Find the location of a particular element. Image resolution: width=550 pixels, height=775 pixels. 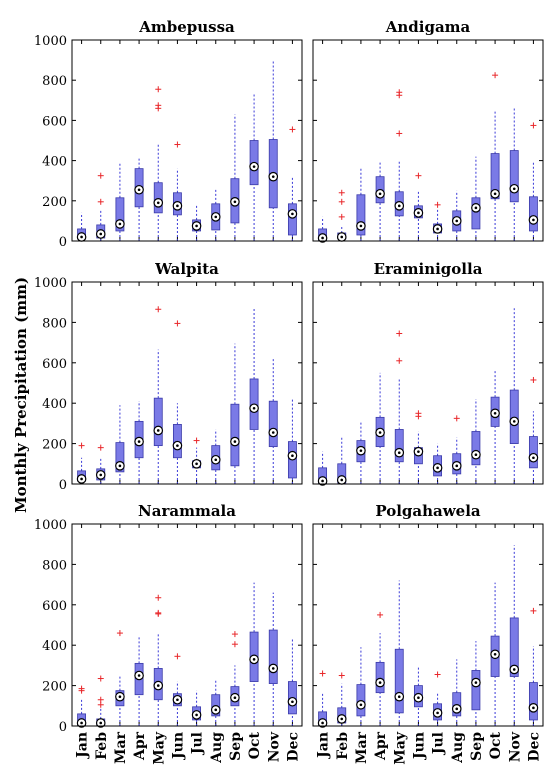

x-tick-label: Apr is located at coordinates (140, 746).